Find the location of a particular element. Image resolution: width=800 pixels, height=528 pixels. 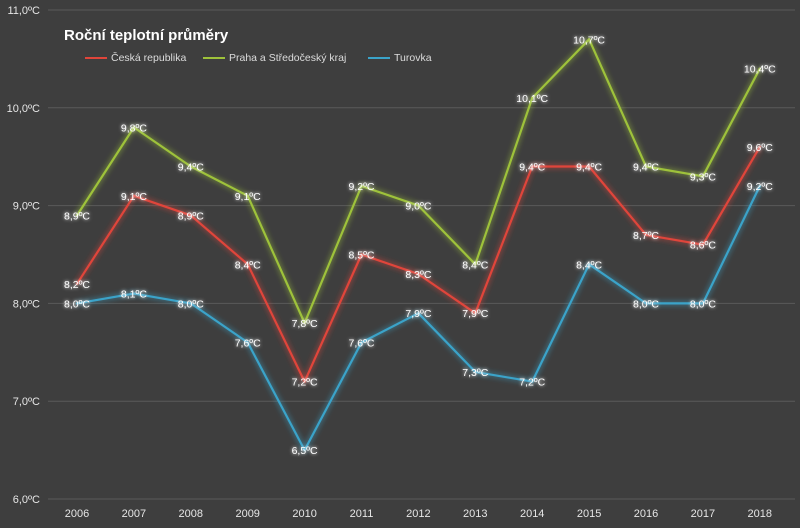

data-label: 8,2ºC is located at coordinates (77, 285).